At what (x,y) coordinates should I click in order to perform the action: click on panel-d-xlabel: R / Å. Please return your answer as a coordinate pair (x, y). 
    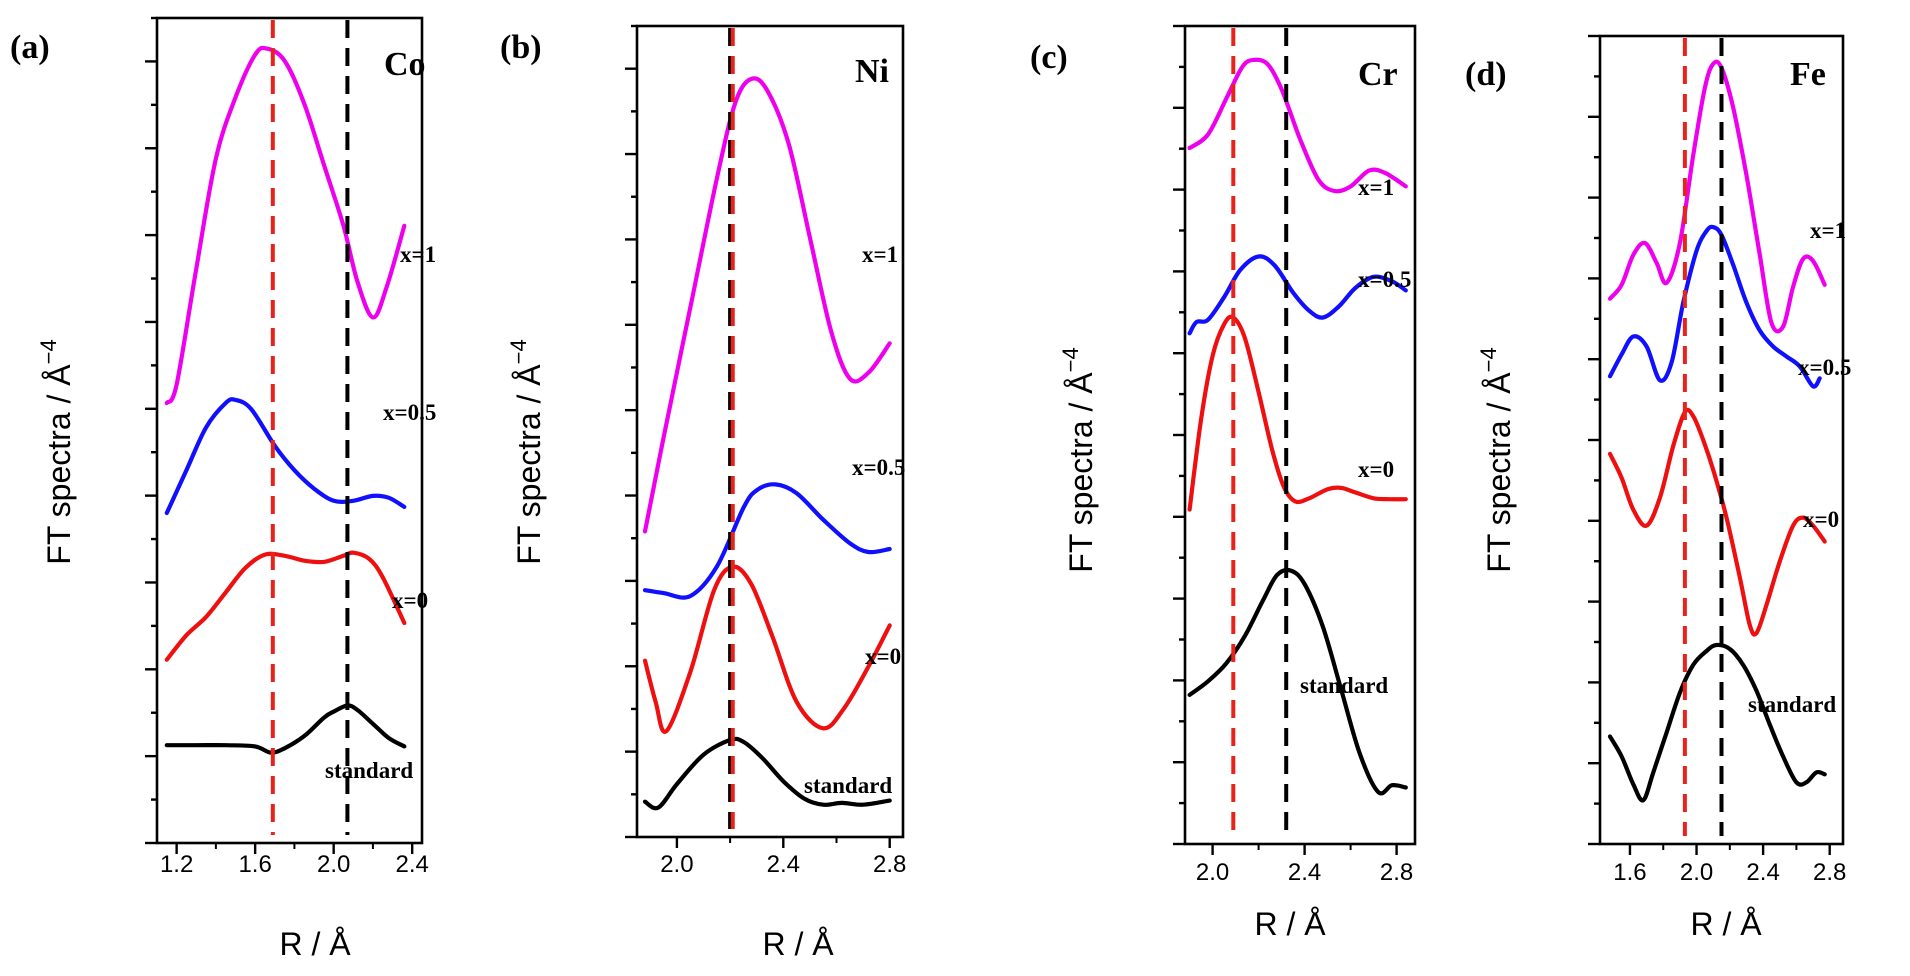
    Looking at the image, I should click on (1726, 924).